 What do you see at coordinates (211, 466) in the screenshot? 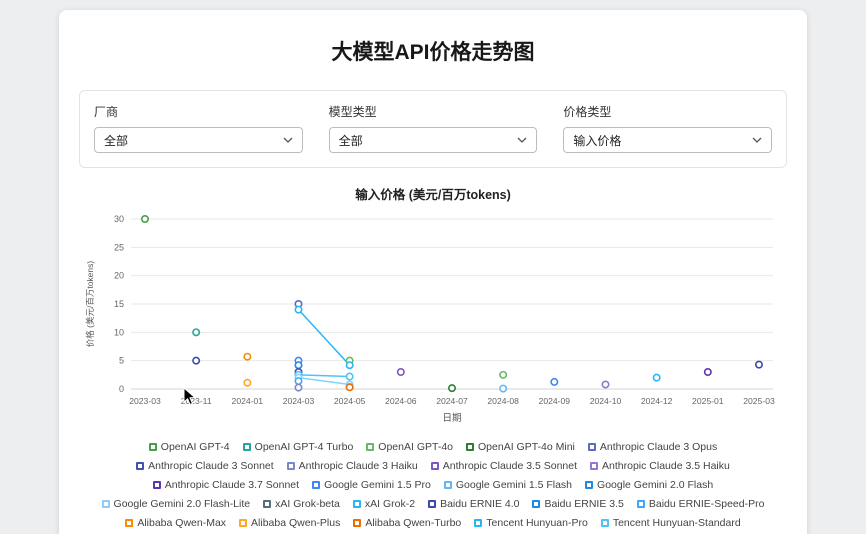
I see `legend-label: Anthropic Claude 3 Sonnet` at bounding box center [211, 466].